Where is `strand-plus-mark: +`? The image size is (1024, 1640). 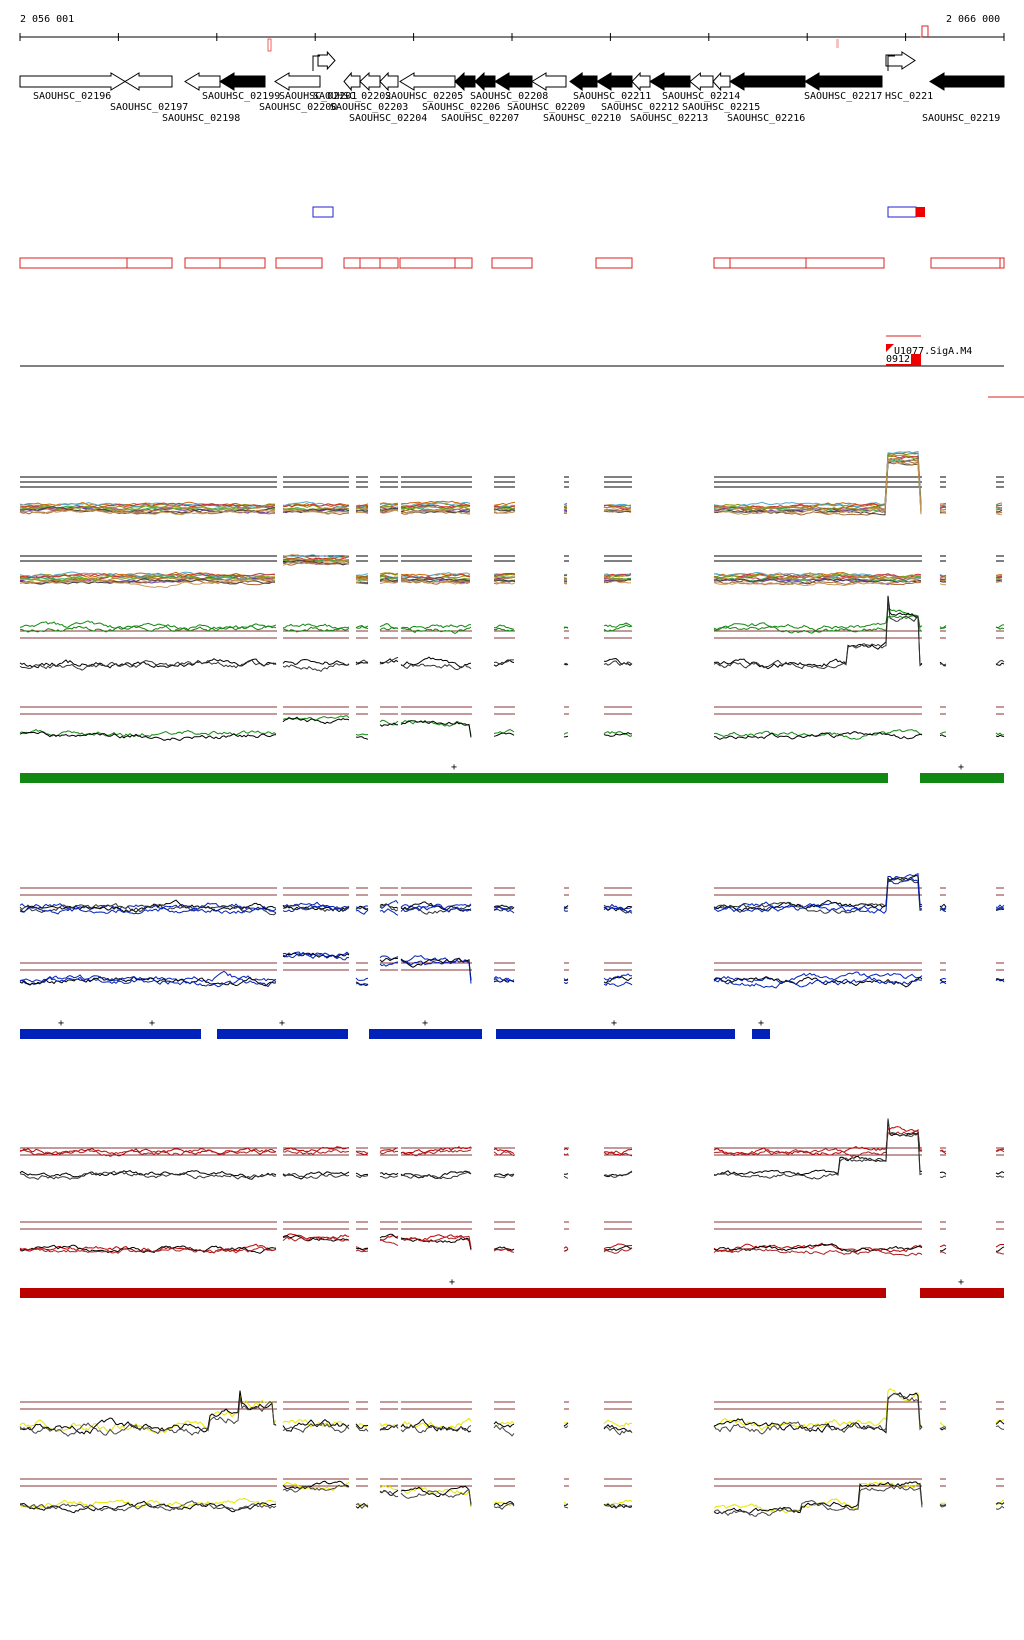 strand-plus-mark: + is located at coordinates (452, 1282).